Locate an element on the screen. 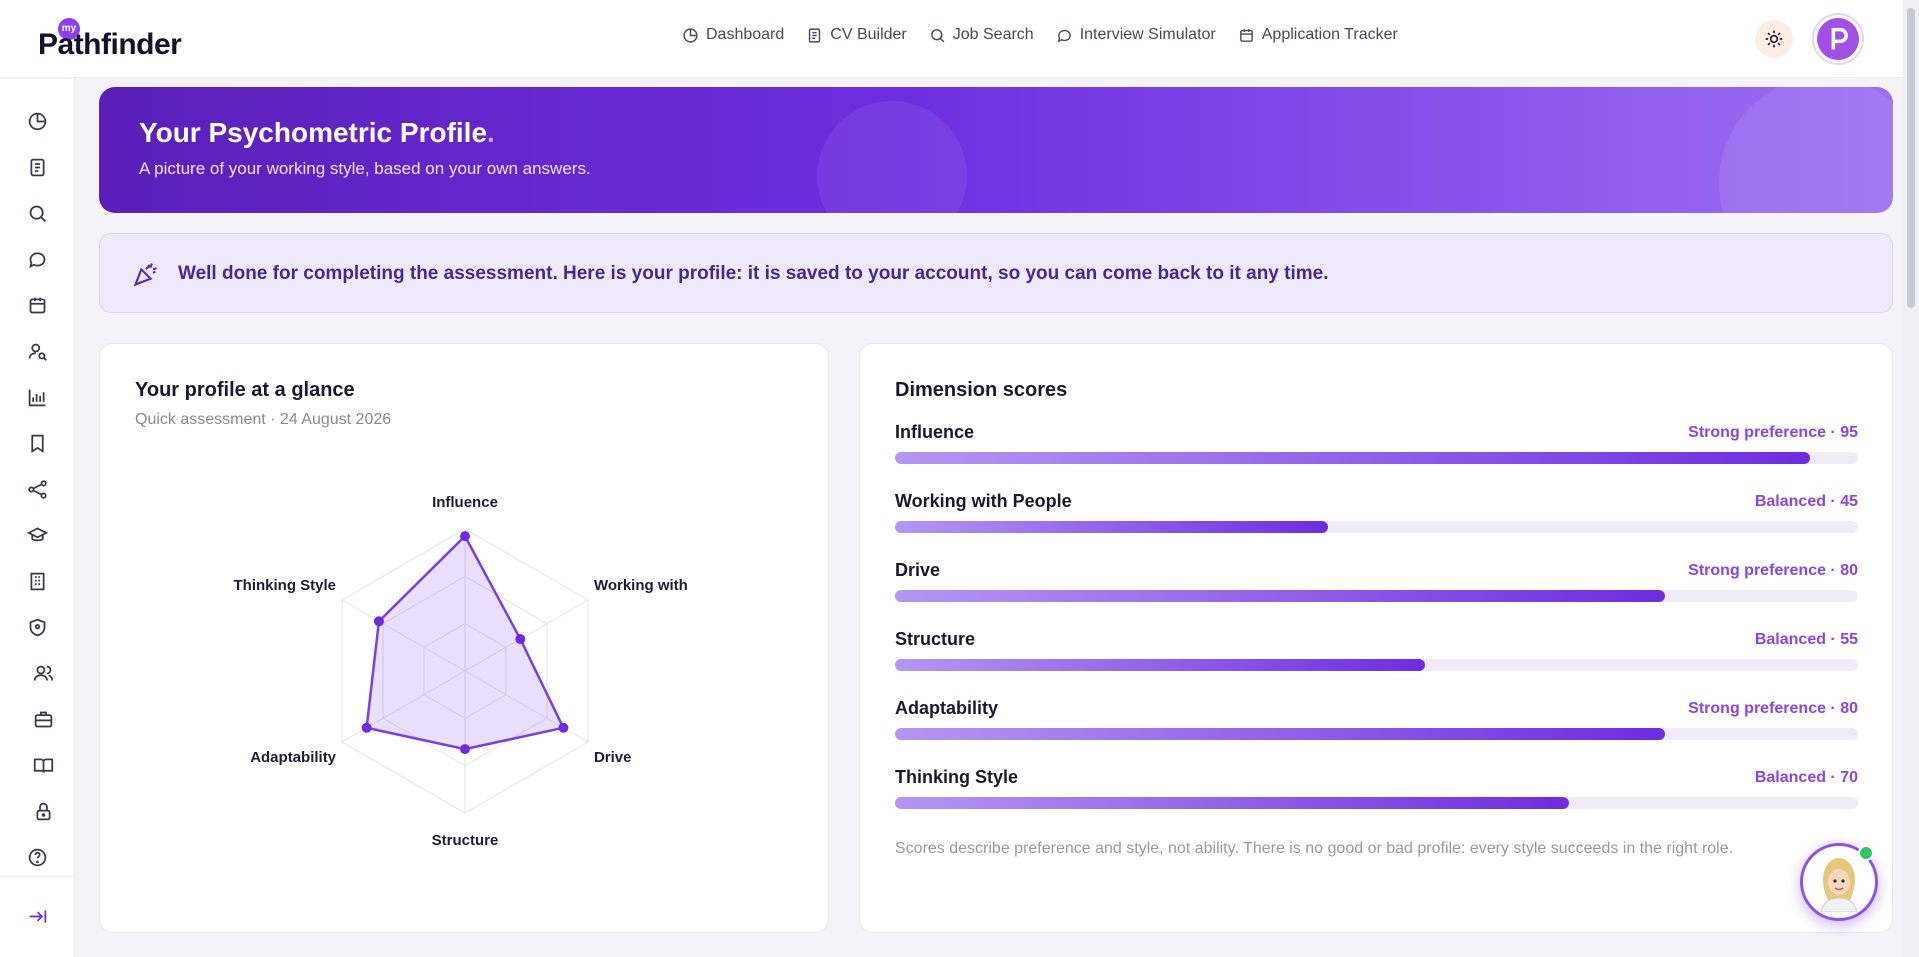 The height and width of the screenshot is (957, 1919). radar-series-area is located at coordinates (465, 642).